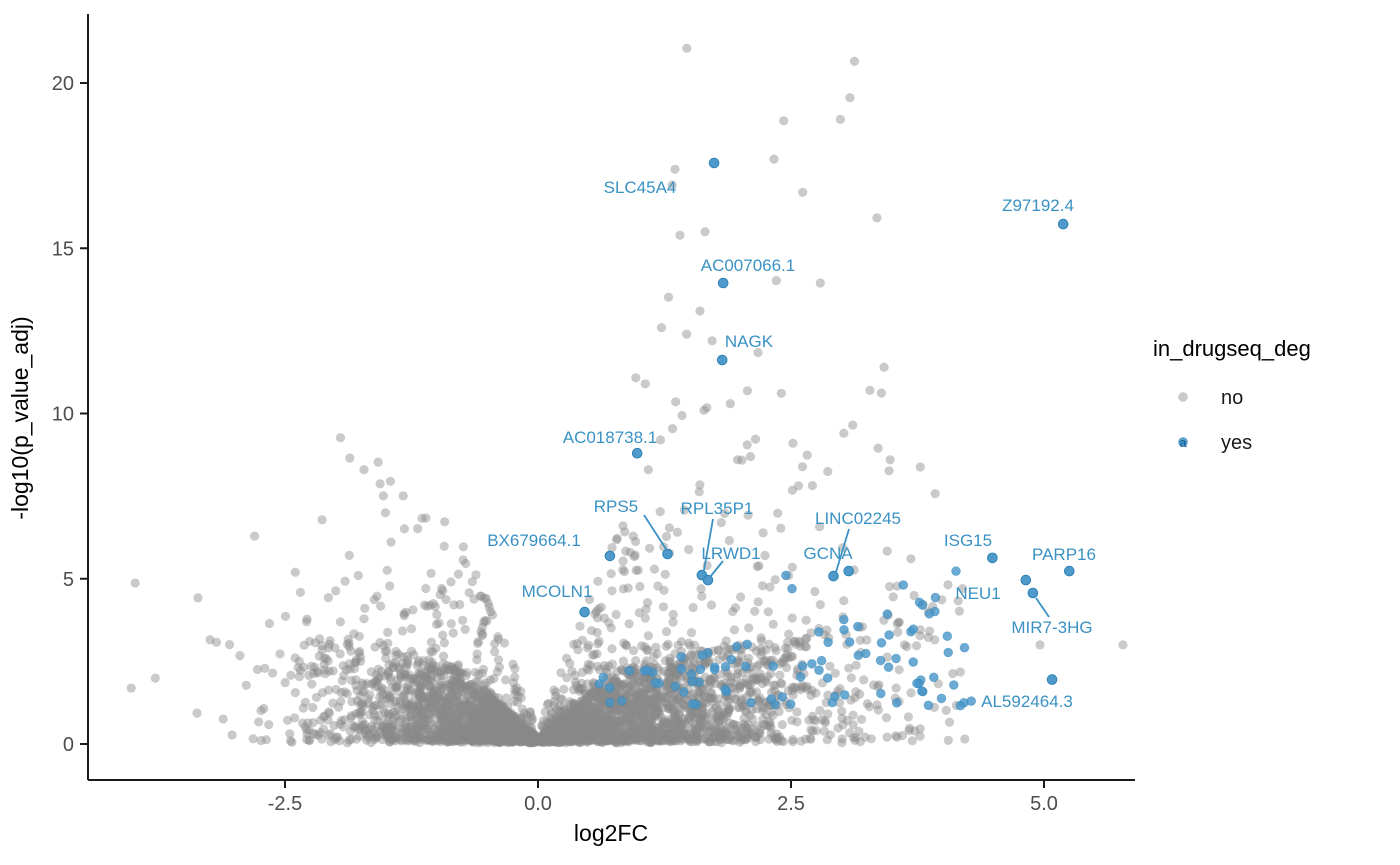 Image resolution: width=1400 pixels, height=865 pixels. Describe the element at coordinates (1038, 205) in the screenshot. I see `gene-label: Z97192.4` at that location.